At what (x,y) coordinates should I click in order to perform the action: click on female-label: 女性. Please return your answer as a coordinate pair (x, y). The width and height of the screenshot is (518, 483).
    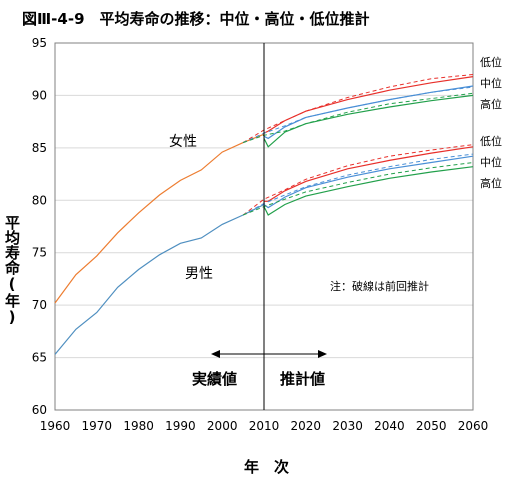
    Looking at the image, I should click on (183, 141).